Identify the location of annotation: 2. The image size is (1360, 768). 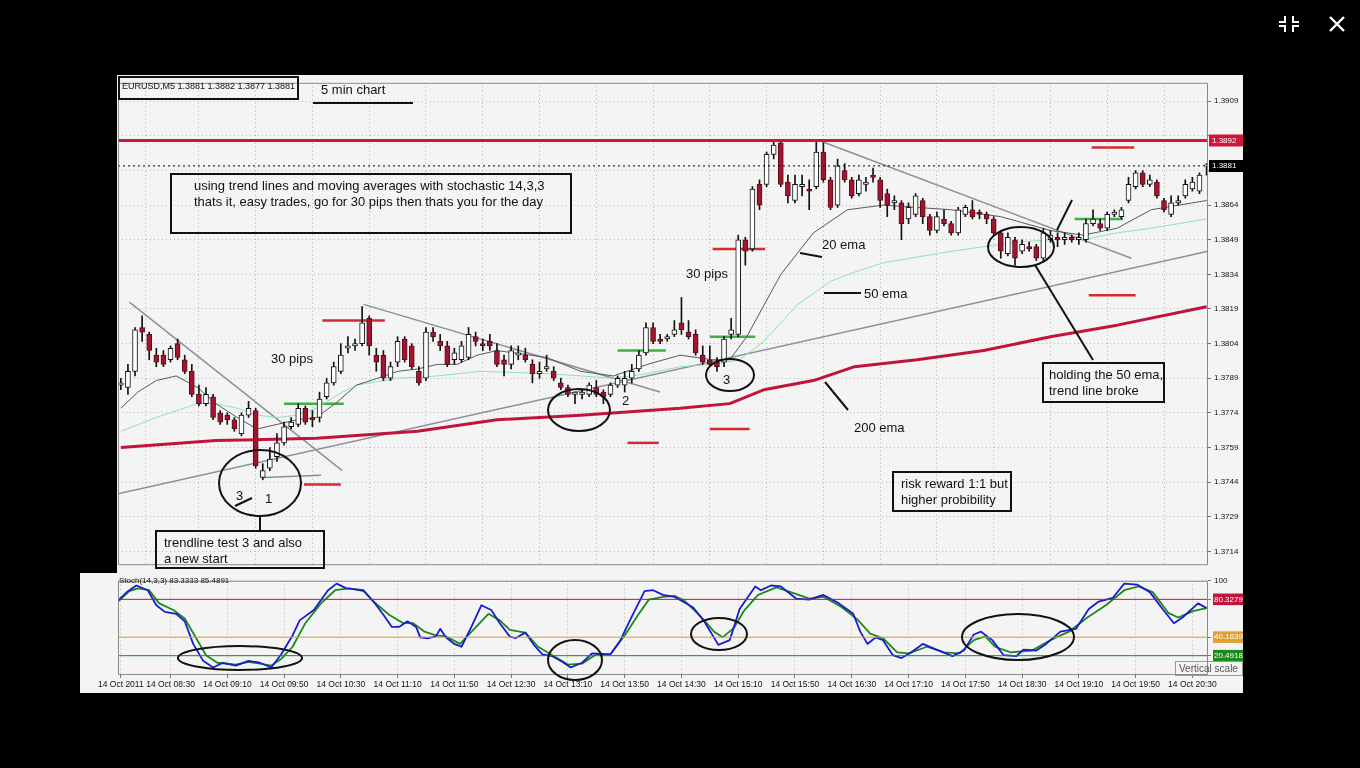
(626, 401).